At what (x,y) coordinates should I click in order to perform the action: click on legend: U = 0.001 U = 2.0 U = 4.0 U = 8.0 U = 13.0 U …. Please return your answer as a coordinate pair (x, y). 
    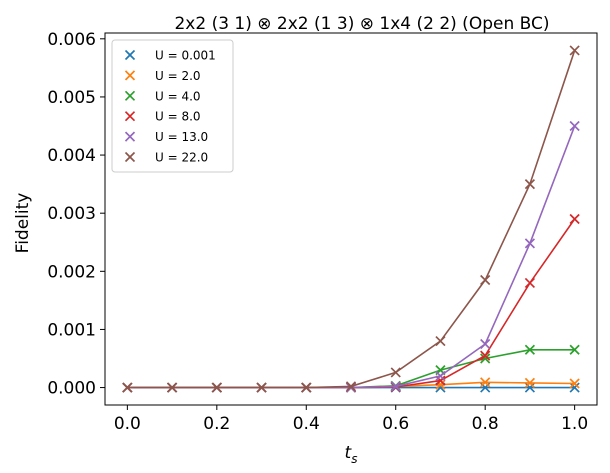
    Looking at the image, I should click on (172, 106).